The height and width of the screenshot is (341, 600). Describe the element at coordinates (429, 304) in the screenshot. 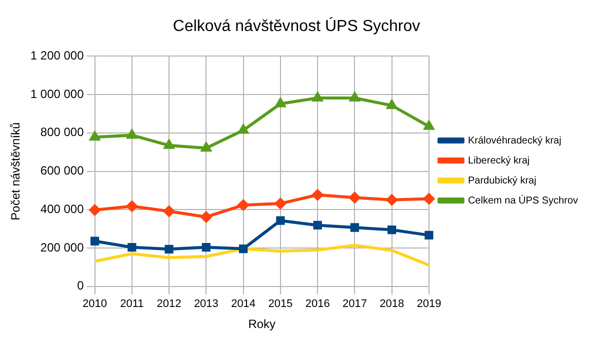

I see `x-tick-label: 2019` at that location.